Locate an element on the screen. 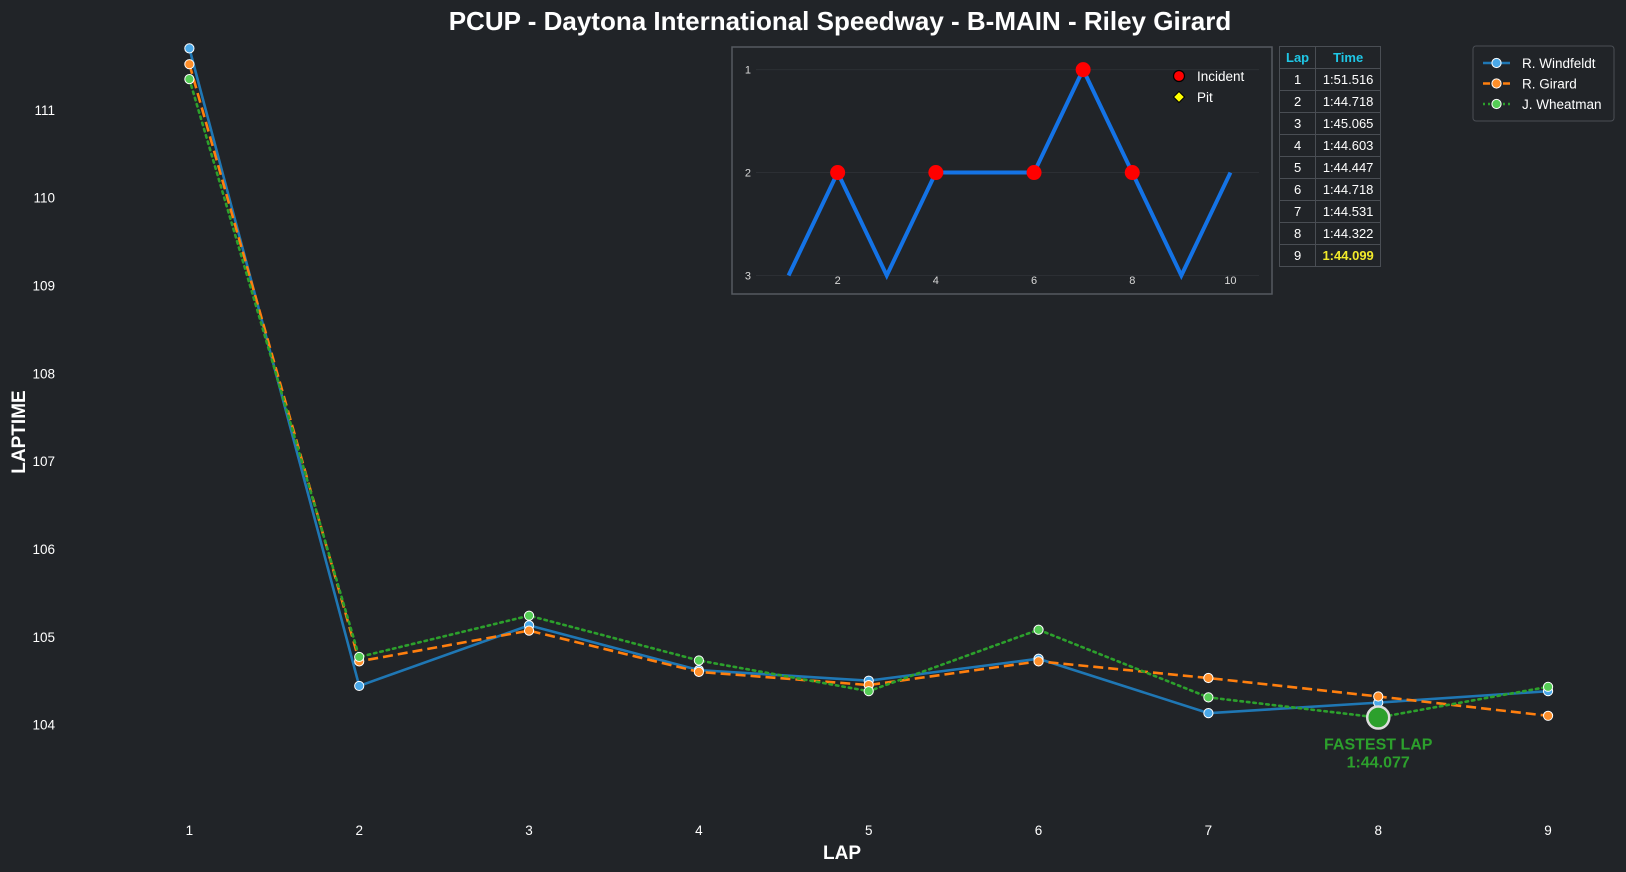 The image size is (1626, 872). legend: R. Windfeldt R. Girard J. Wheatman is located at coordinates (1543, 83).